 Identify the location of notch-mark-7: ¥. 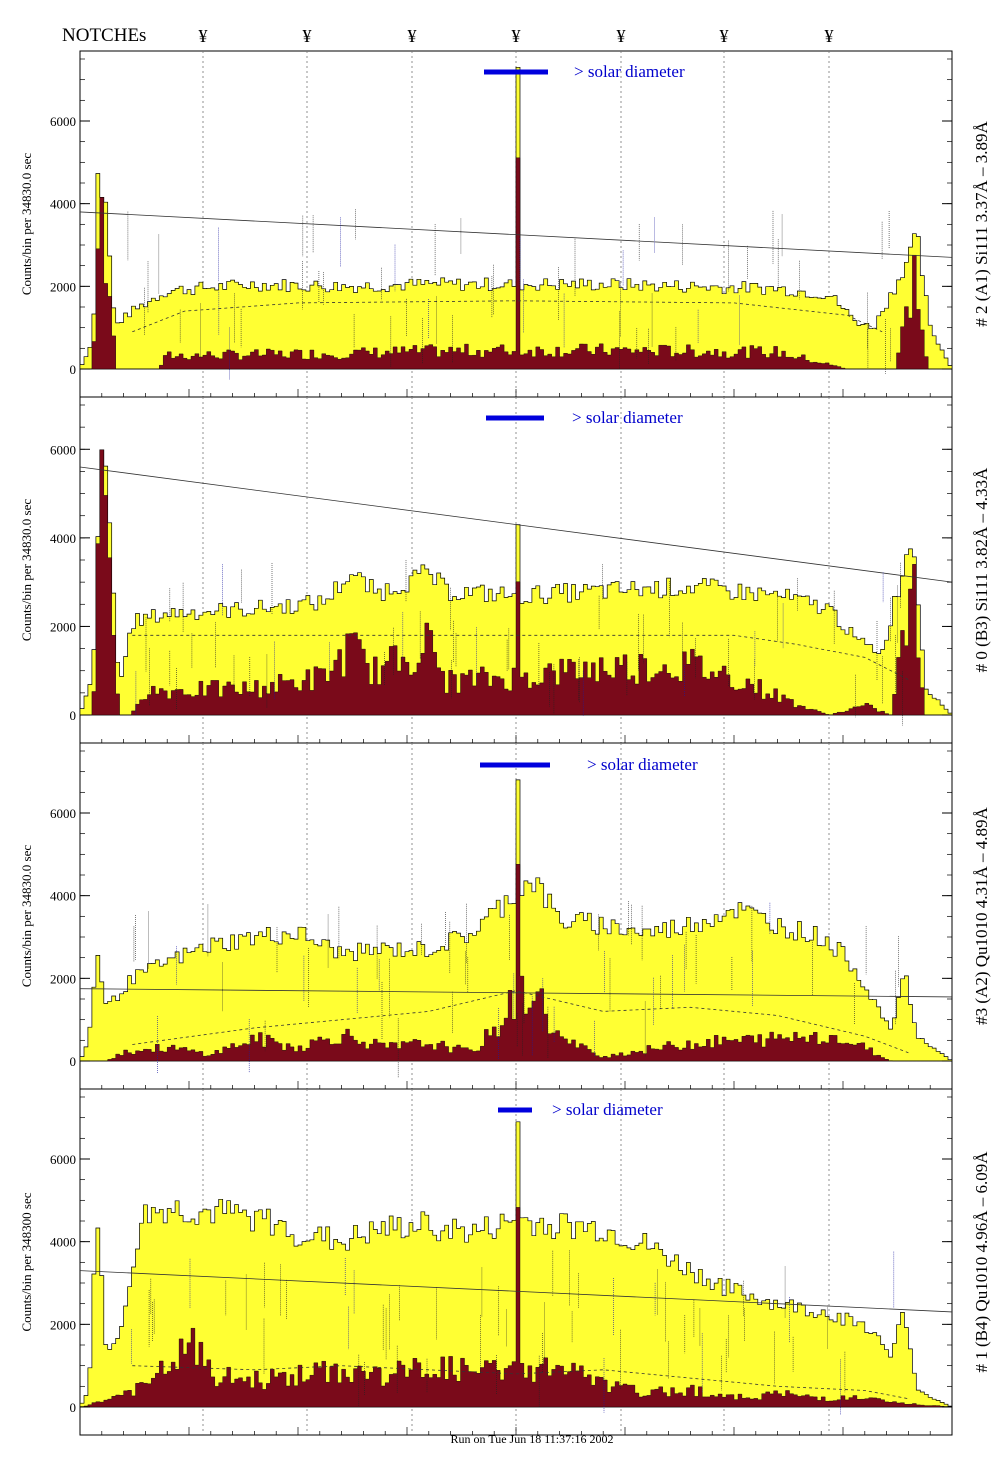
(829, 36).